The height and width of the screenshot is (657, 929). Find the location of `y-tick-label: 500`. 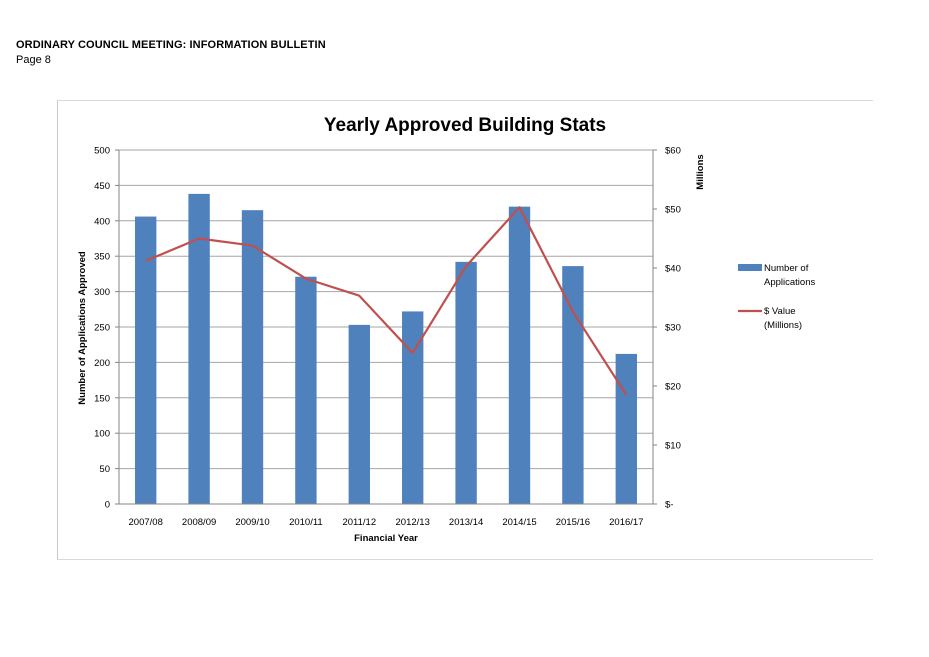

y-tick-label: 500 is located at coordinates (102, 151).